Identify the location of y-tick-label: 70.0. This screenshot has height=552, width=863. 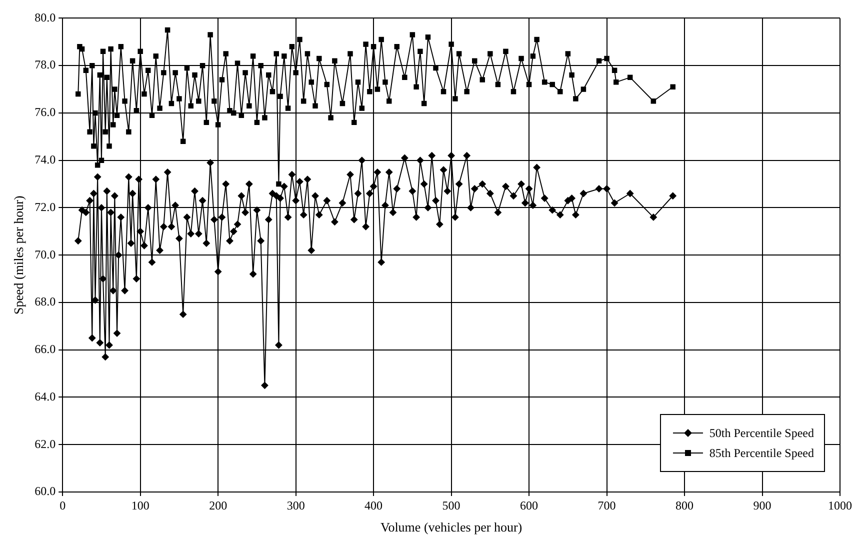
(45, 254).